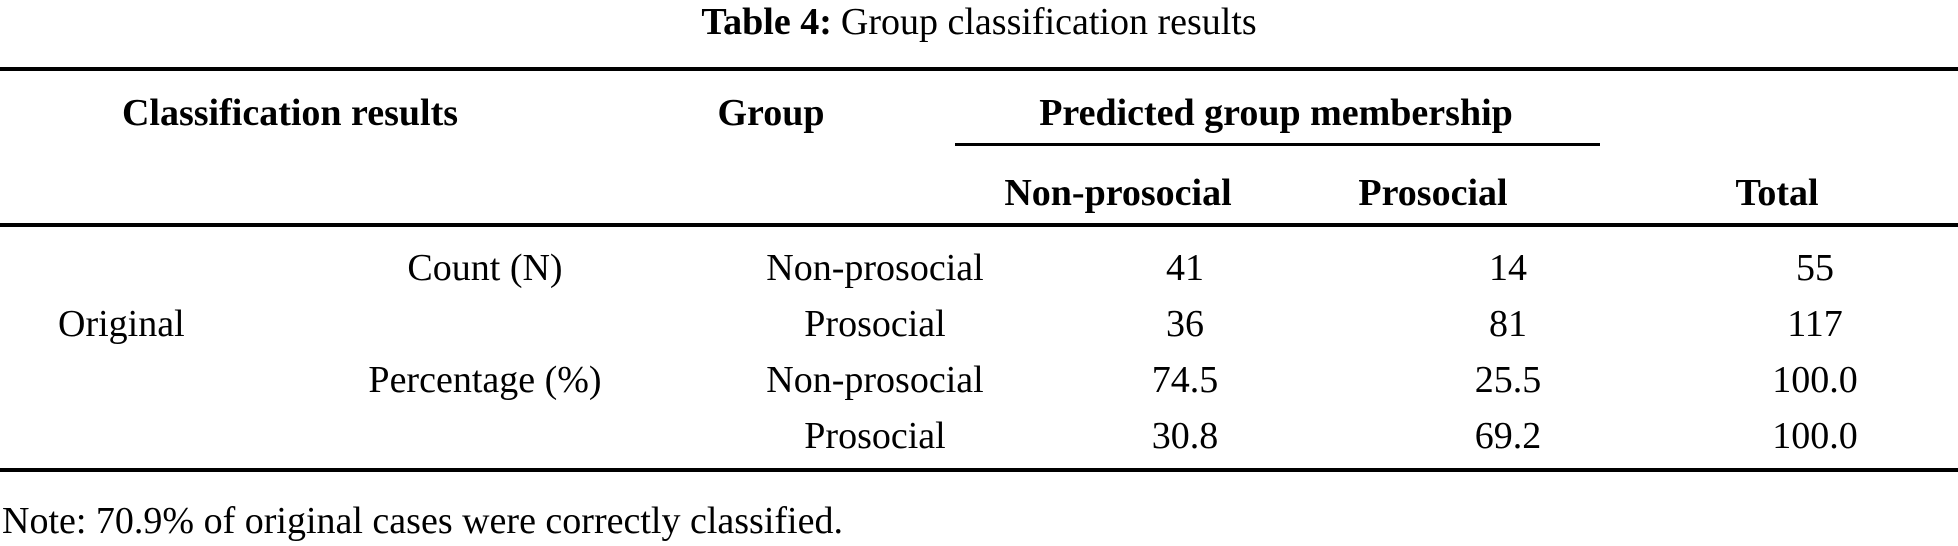  I want to click on row3-group-label: Non-prosocial, so click(875, 380).